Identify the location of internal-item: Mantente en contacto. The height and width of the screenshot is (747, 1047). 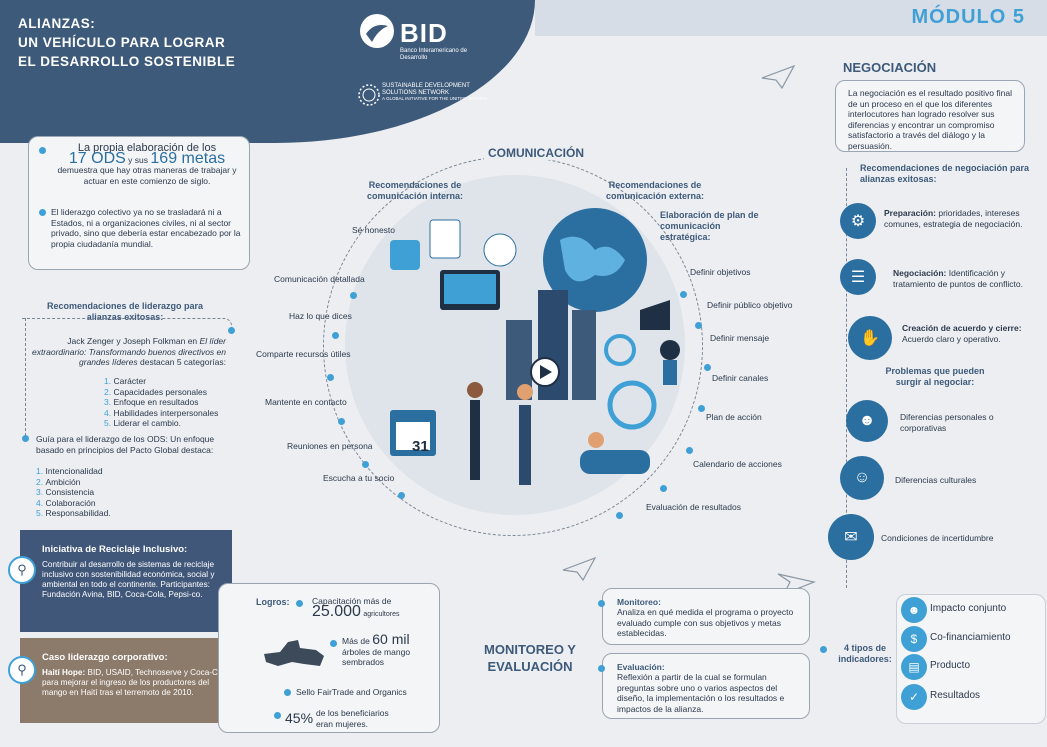
(306, 402).